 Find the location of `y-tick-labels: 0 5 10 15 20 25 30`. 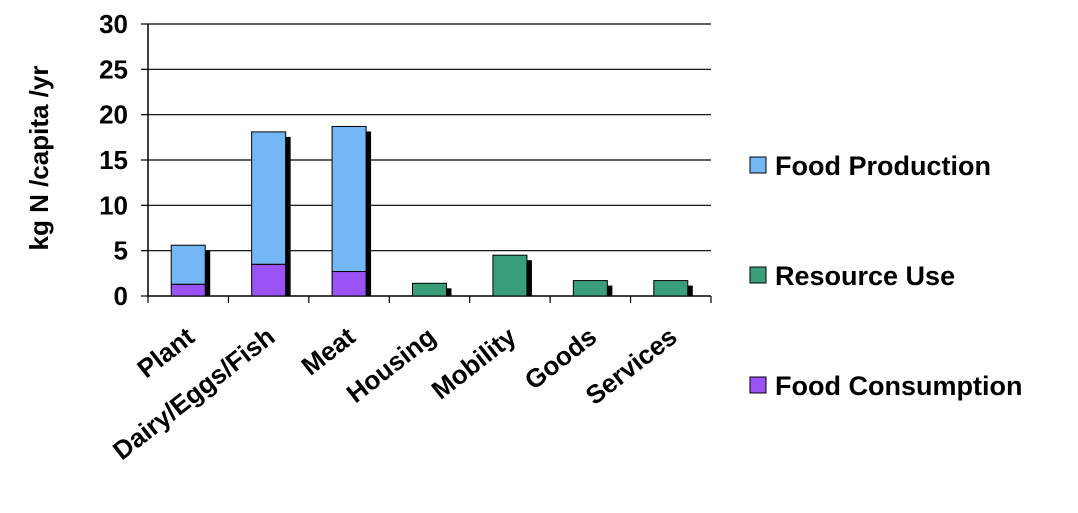

y-tick-labels: 0 5 10 15 20 25 30 is located at coordinates (113, 160).